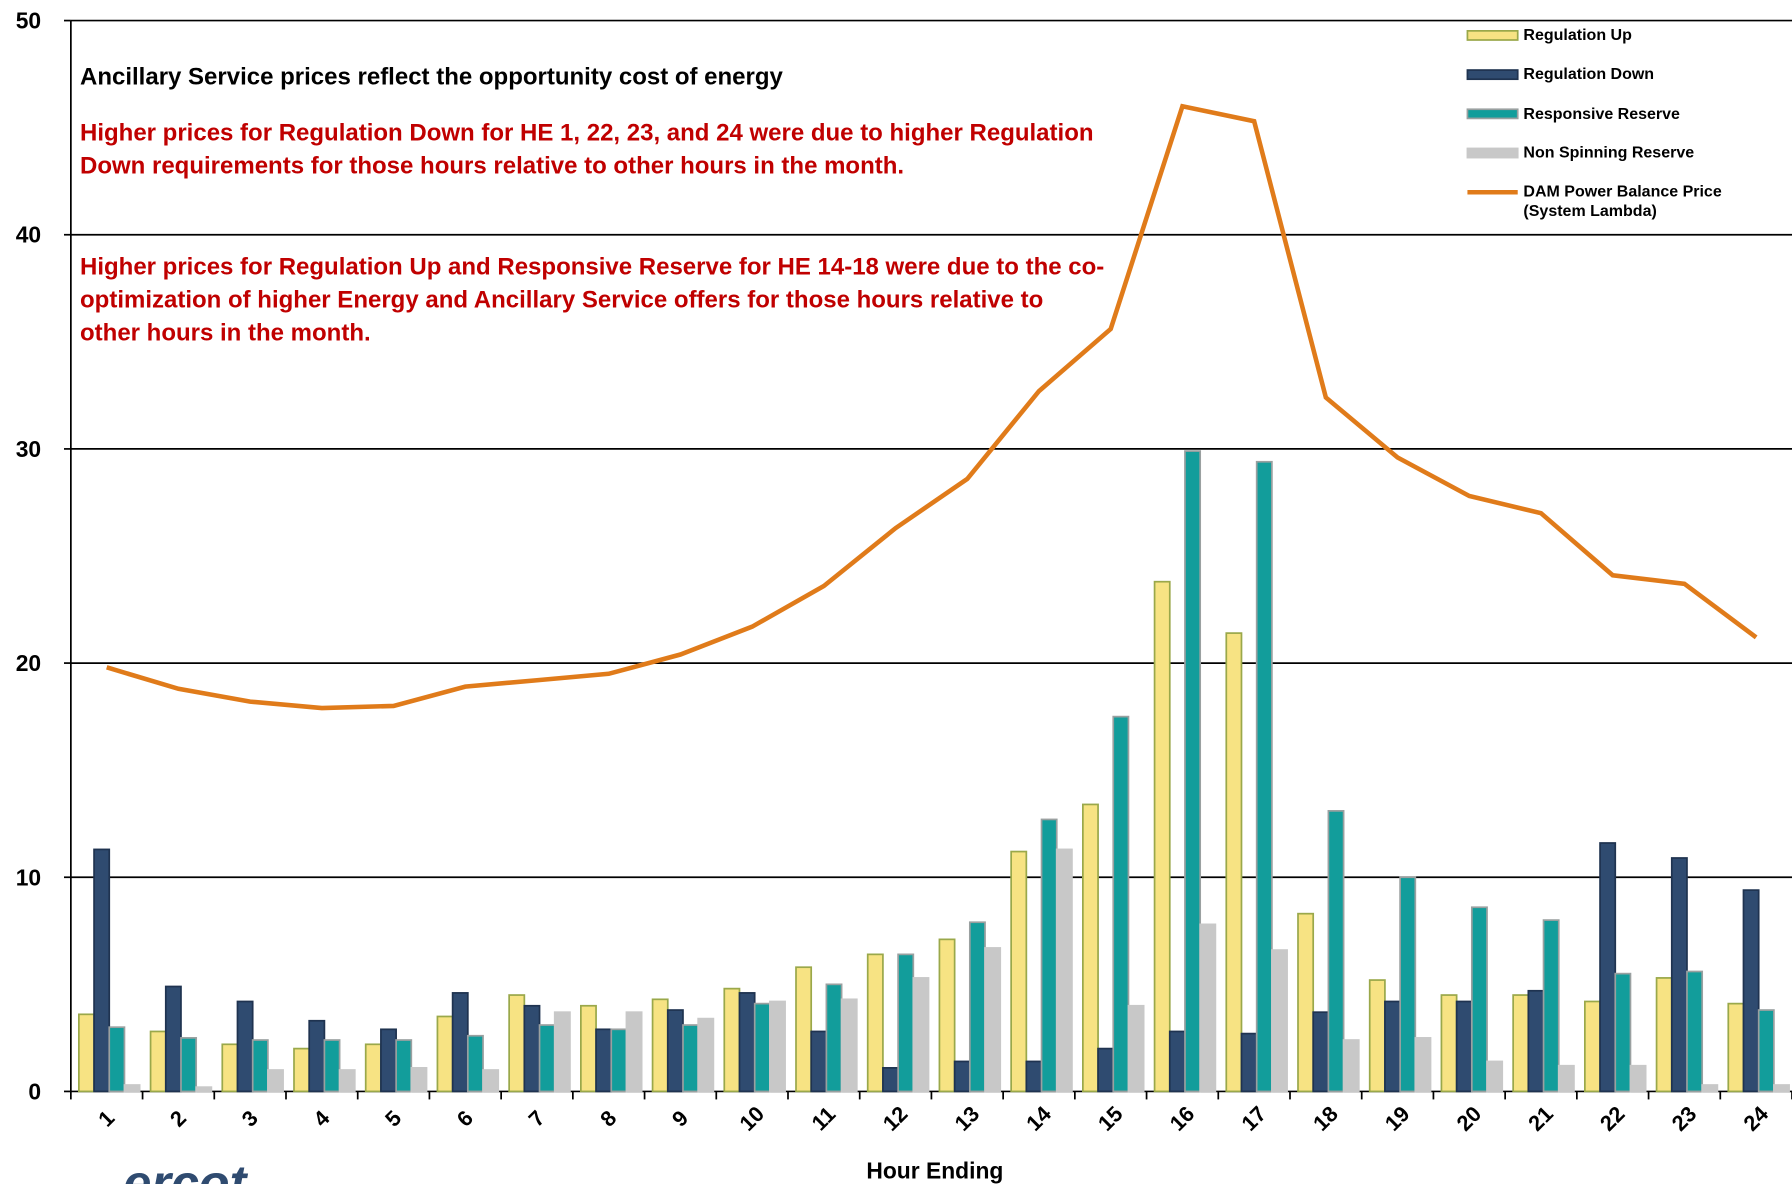 Image resolution: width=1792 pixels, height=1189 pixels. I want to click on legend-label: DAM Power Balance Price (System Lambda), so click(1622, 200).